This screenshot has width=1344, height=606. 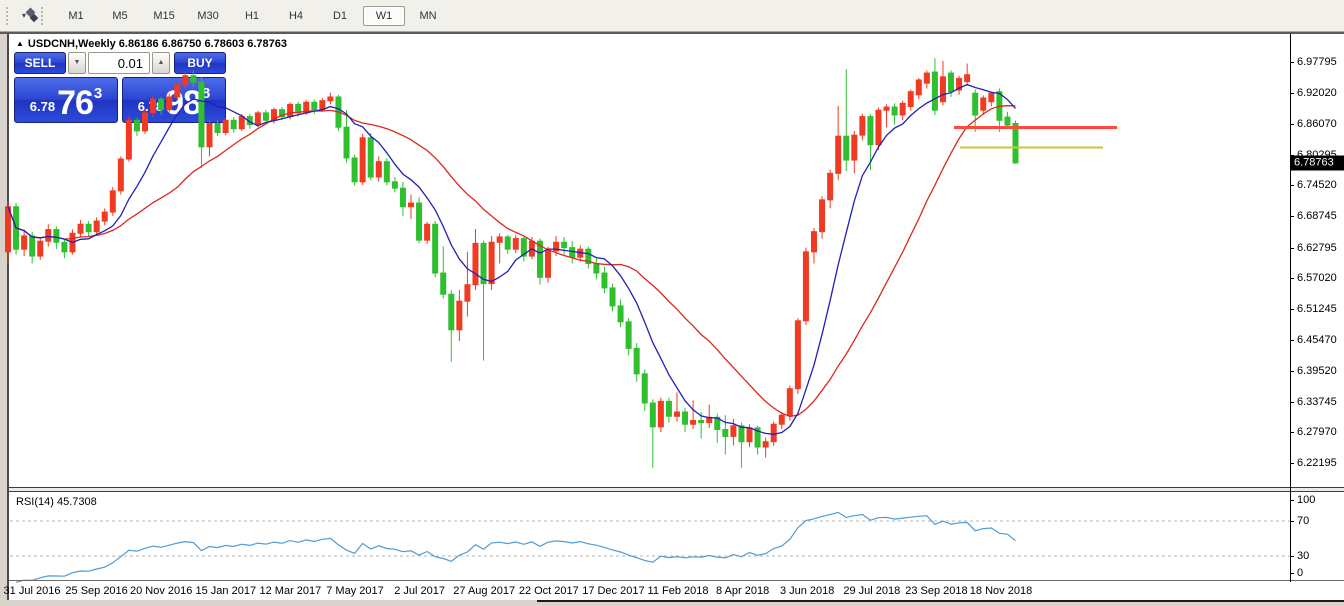 What do you see at coordinates (672, 603) in the screenshot?
I see `bottom-strip` at bounding box center [672, 603].